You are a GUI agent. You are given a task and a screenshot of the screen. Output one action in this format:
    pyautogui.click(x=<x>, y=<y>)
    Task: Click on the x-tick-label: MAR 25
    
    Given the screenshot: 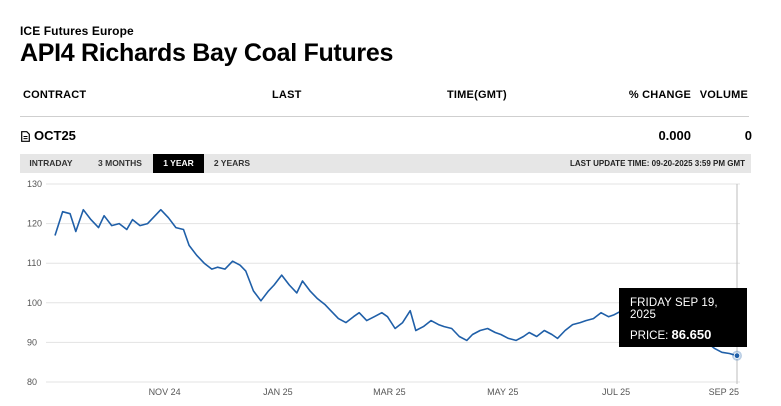 What is the action you would take?
    pyautogui.click(x=389, y=392)
    